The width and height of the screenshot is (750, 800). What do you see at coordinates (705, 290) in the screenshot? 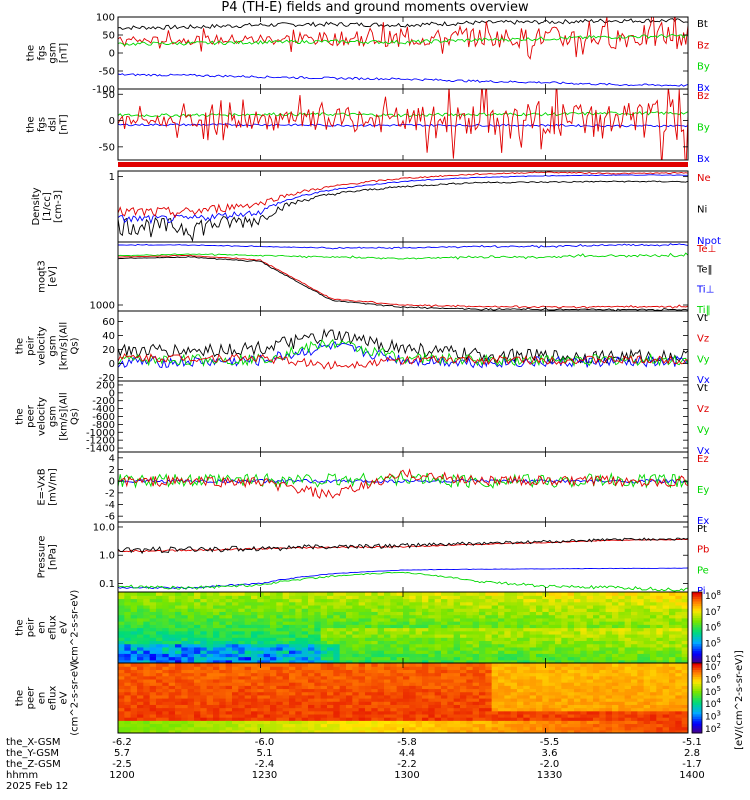
I see `legend-Ti⊥: Ti⊥` at bounding box center [705, 290].